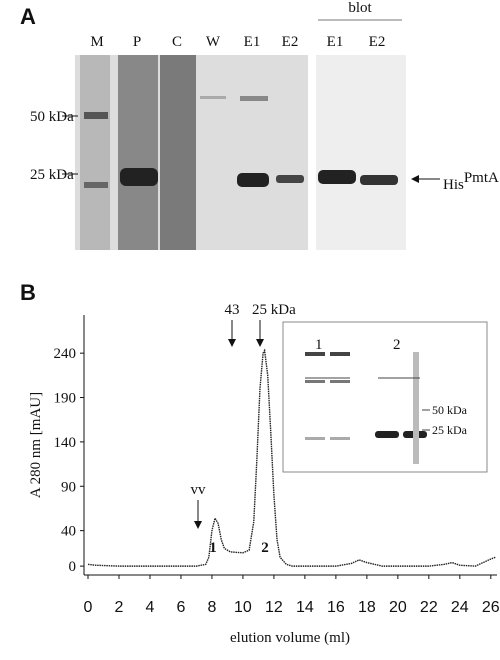  I want to click on inset-marker-label: 25 kDa, so click(450, 430).